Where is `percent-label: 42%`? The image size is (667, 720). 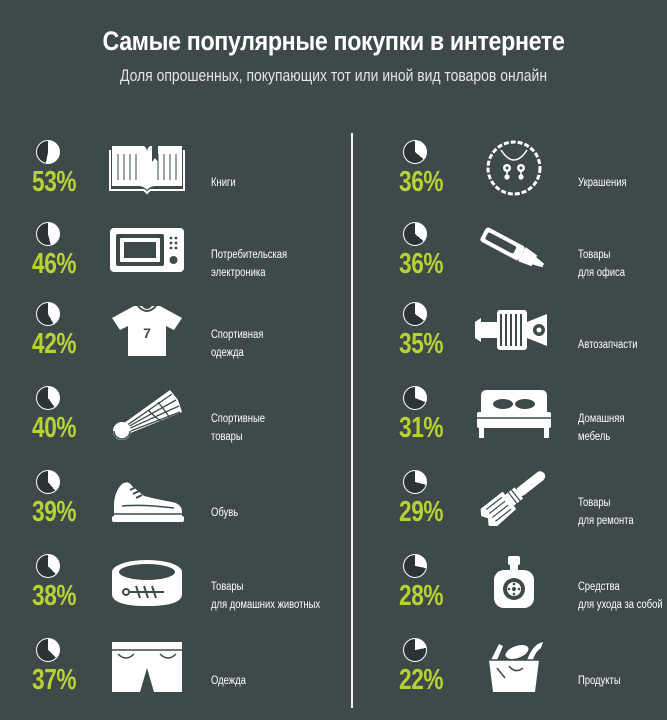 percent-label: 42% is located at coordinates (54, 344).